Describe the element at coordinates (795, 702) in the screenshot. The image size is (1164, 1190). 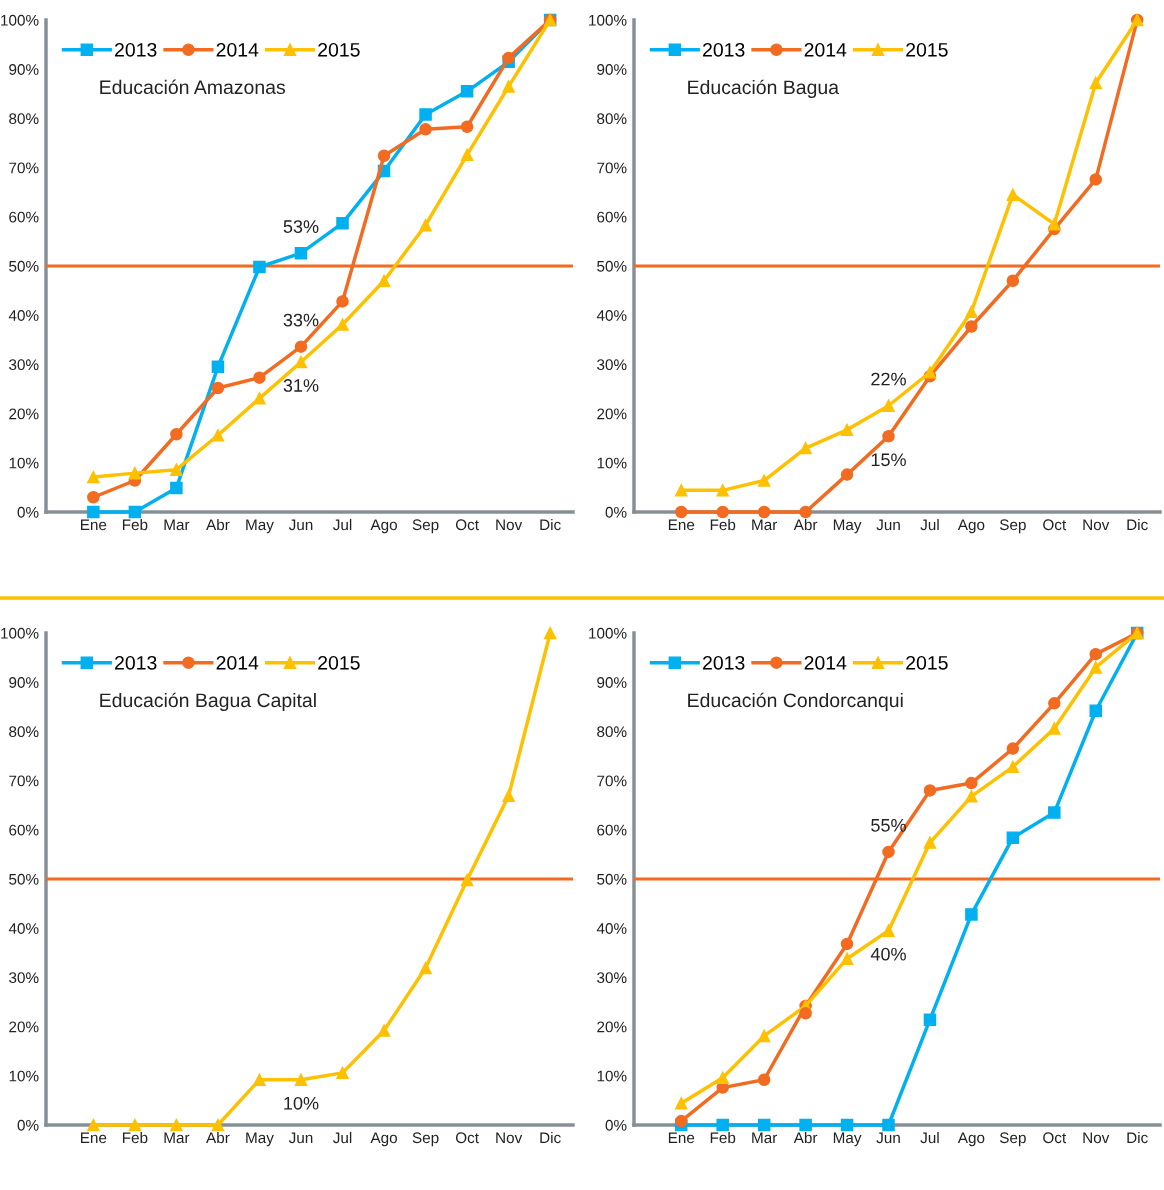
I see `text: Educación Condorcanqui` at that location.